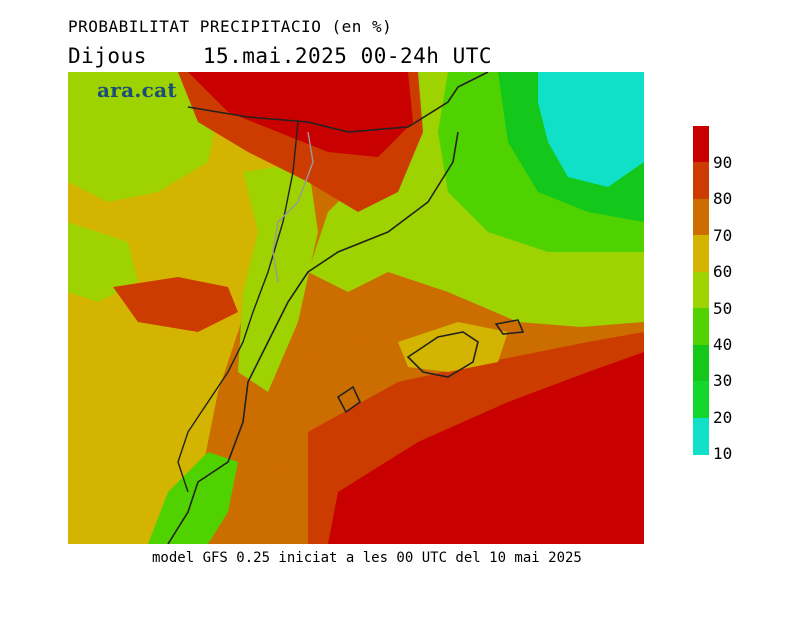 This screenshot has height=617, width=800. I want to click on color-legend: 90 80 70 60 50 40 30 20 10, so click(738, 294).